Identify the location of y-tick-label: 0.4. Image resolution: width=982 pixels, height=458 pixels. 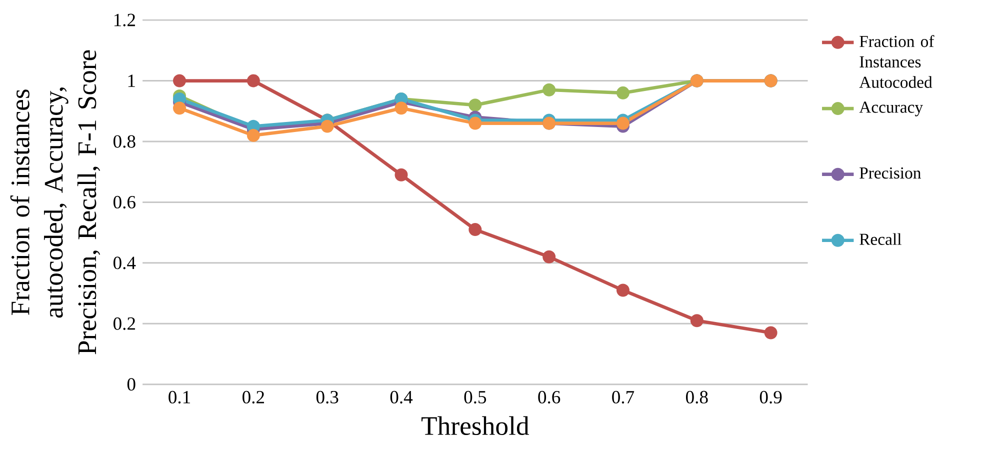
(125, 263).